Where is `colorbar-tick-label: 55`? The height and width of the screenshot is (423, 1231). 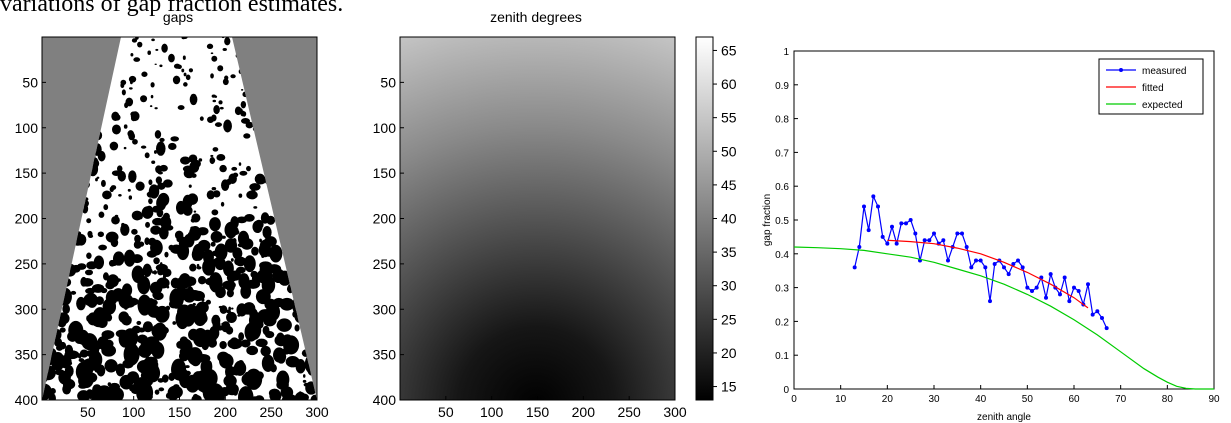 colorbar-tick-label: 55 is located at coordinates (729, 118).